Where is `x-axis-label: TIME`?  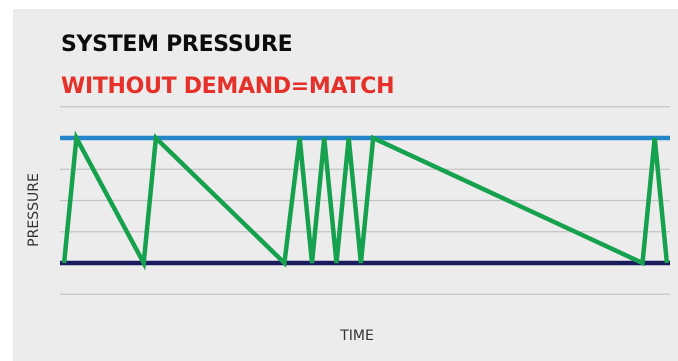
x-axis-label: TIME is located at coordinates (356, 336).